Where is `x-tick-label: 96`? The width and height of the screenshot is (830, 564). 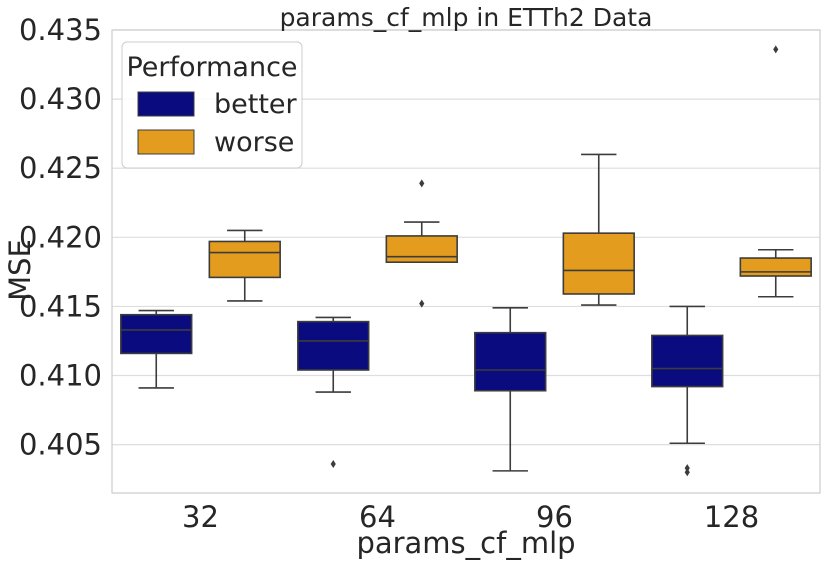 x-tick-label: 96 is located at coordinates (554, 517).